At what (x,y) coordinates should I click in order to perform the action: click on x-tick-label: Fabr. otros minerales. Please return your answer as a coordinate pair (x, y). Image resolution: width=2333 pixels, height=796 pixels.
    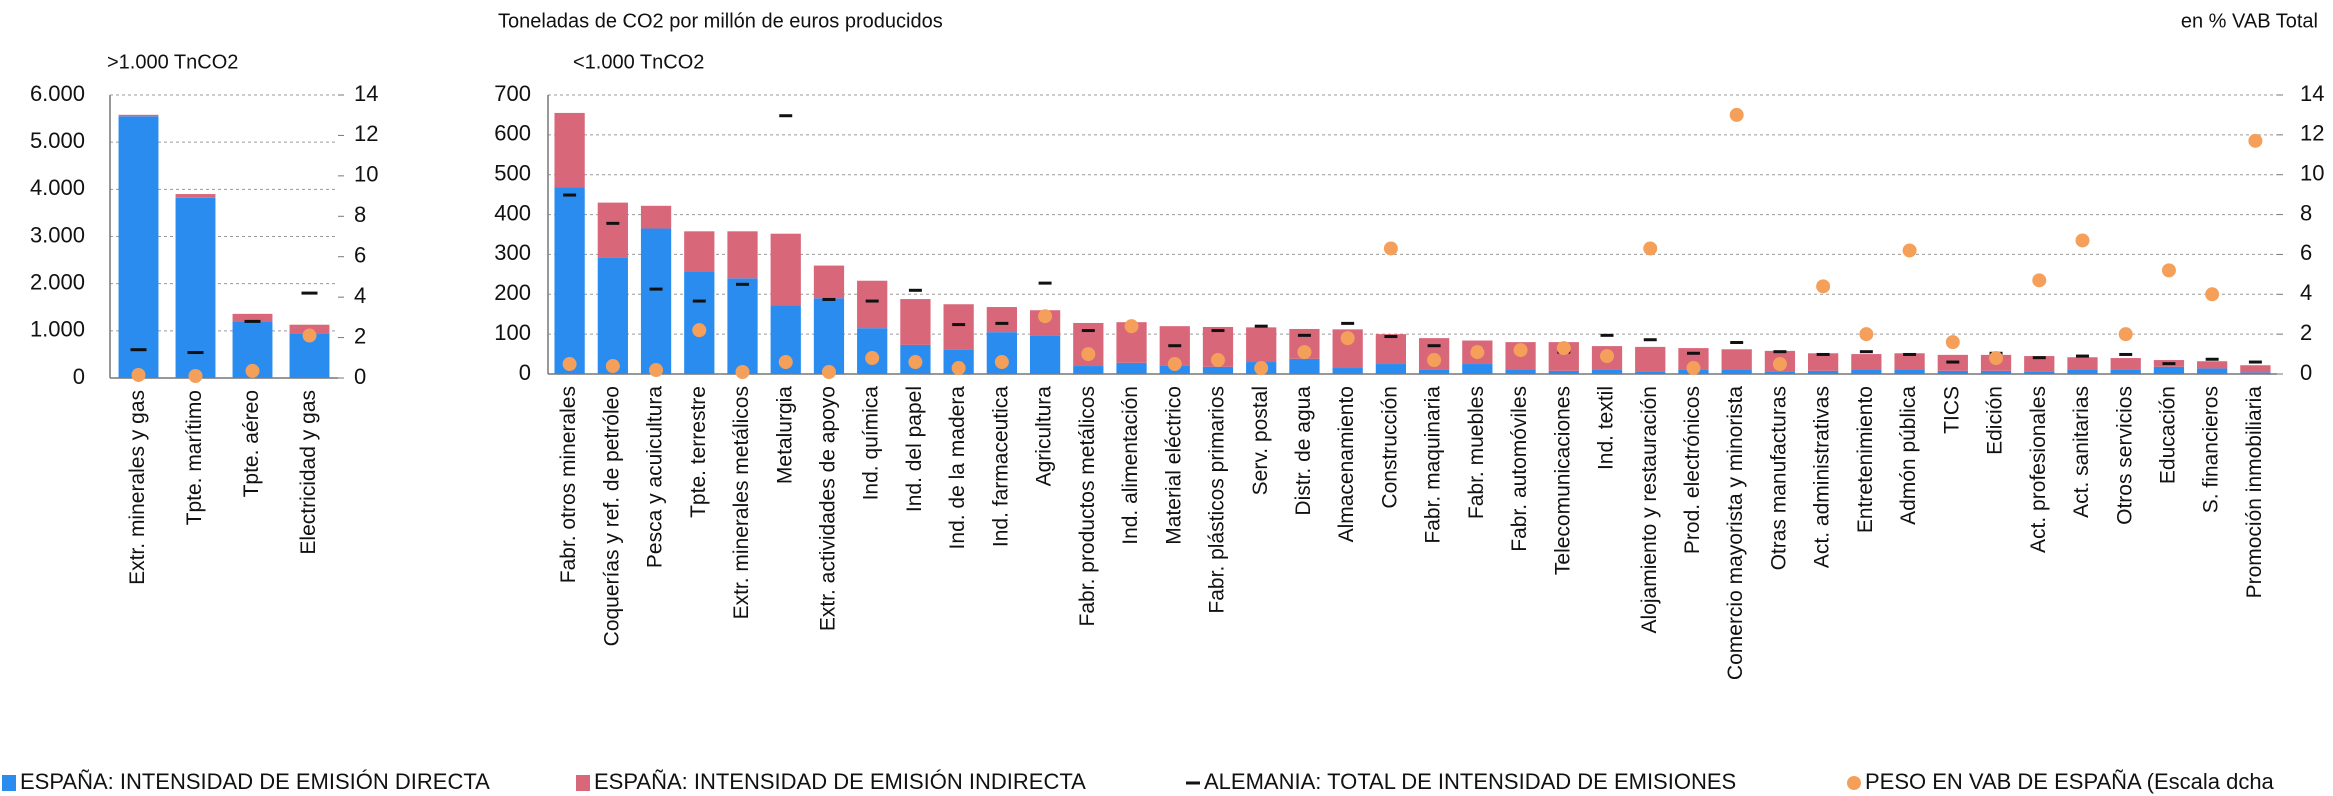
    Looking at the image, I should click on (568, 484).